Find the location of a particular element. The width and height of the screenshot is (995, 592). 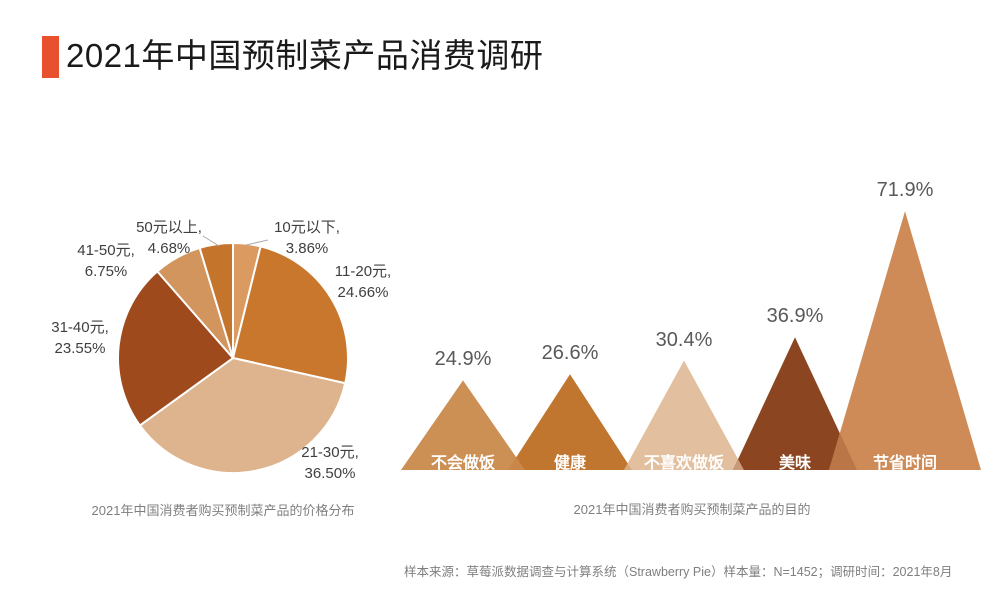

page-title: 2021年中国预制菜产品消费调研 is located at coordinates (305, 55).